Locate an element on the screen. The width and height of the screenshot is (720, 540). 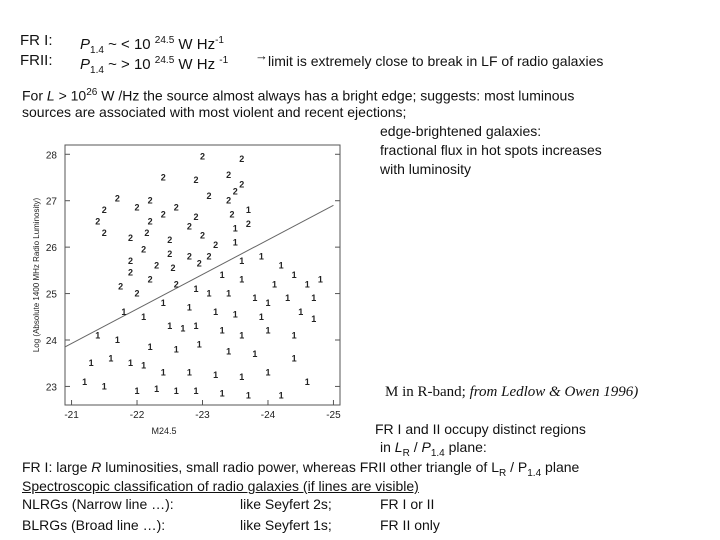
para2-line1: FR I and II occupy distinct regions is located at coordinates (480, 429).